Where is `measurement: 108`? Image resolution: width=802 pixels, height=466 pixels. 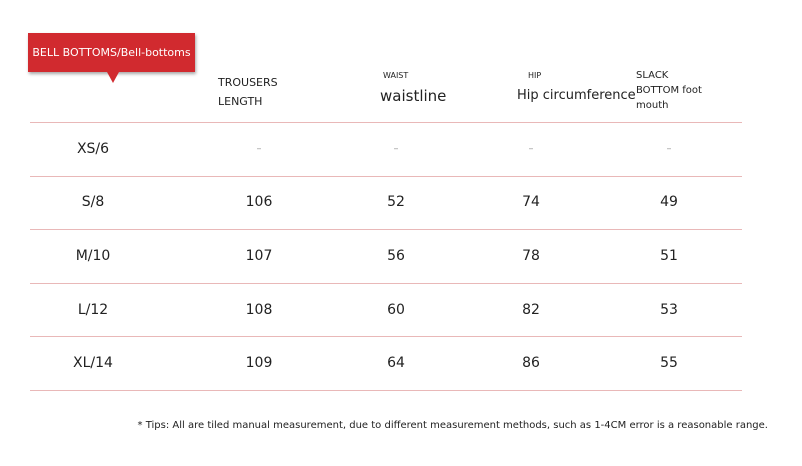
measurement: 108 is located at coordinates (259, 309).